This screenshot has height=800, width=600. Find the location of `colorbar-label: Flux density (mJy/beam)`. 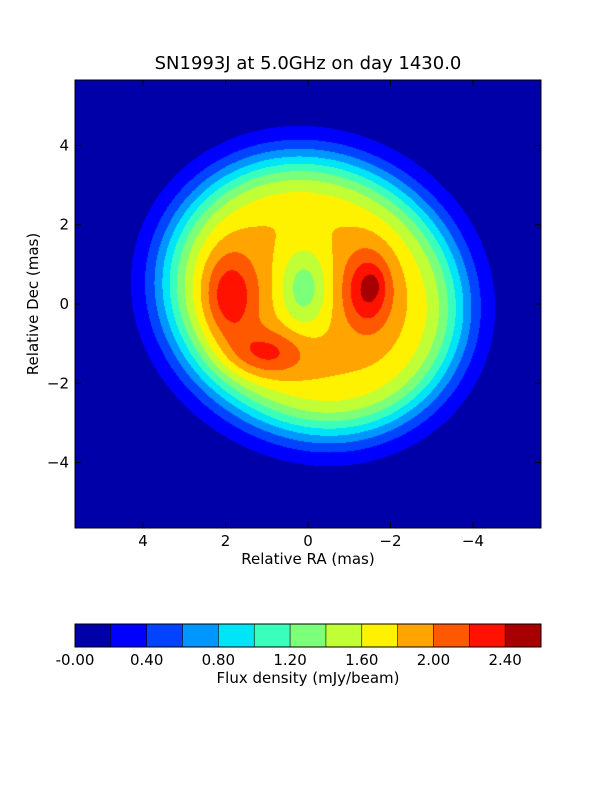

colorbar-label: Flux density (mJy/beam) is located at coordinates (308, 678).